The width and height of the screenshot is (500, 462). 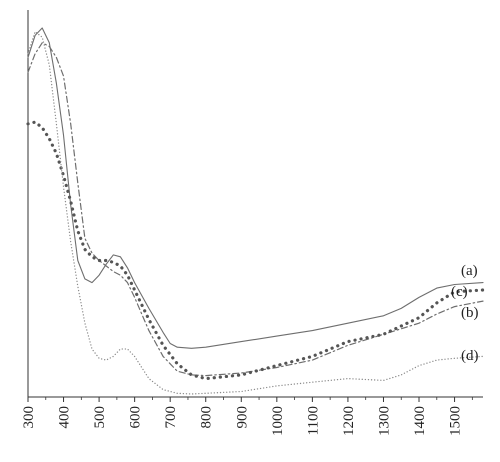 What do you see at coordinates (207, 417) in the screenshot?
I see `x-tick-label-800: 800` at bounding box center [207, 417].